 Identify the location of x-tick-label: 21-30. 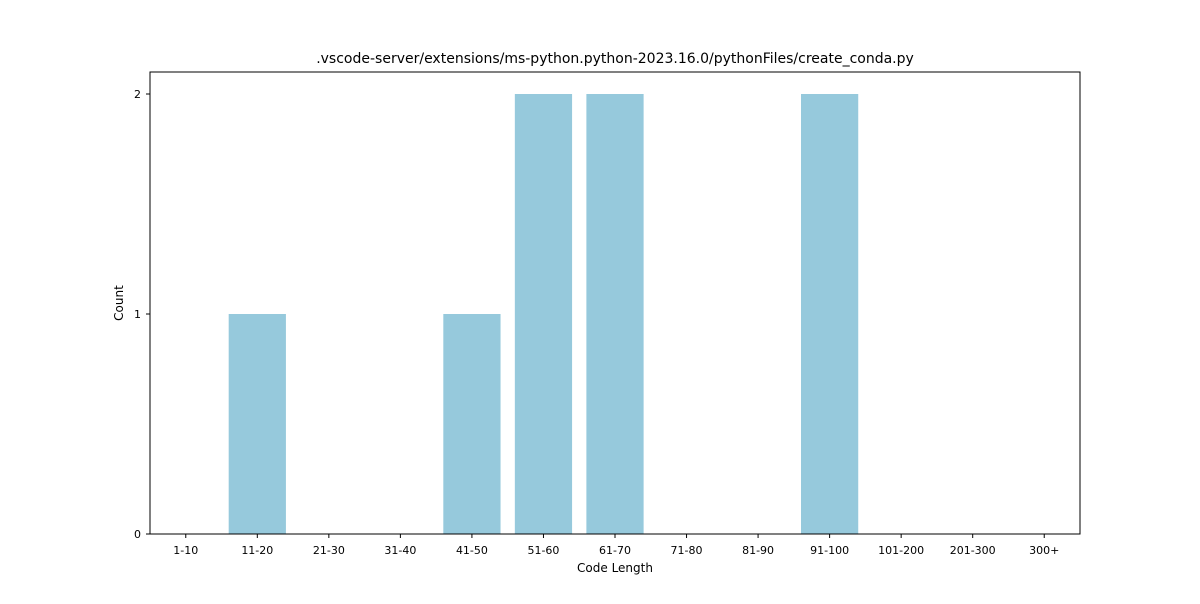
(329, 550).